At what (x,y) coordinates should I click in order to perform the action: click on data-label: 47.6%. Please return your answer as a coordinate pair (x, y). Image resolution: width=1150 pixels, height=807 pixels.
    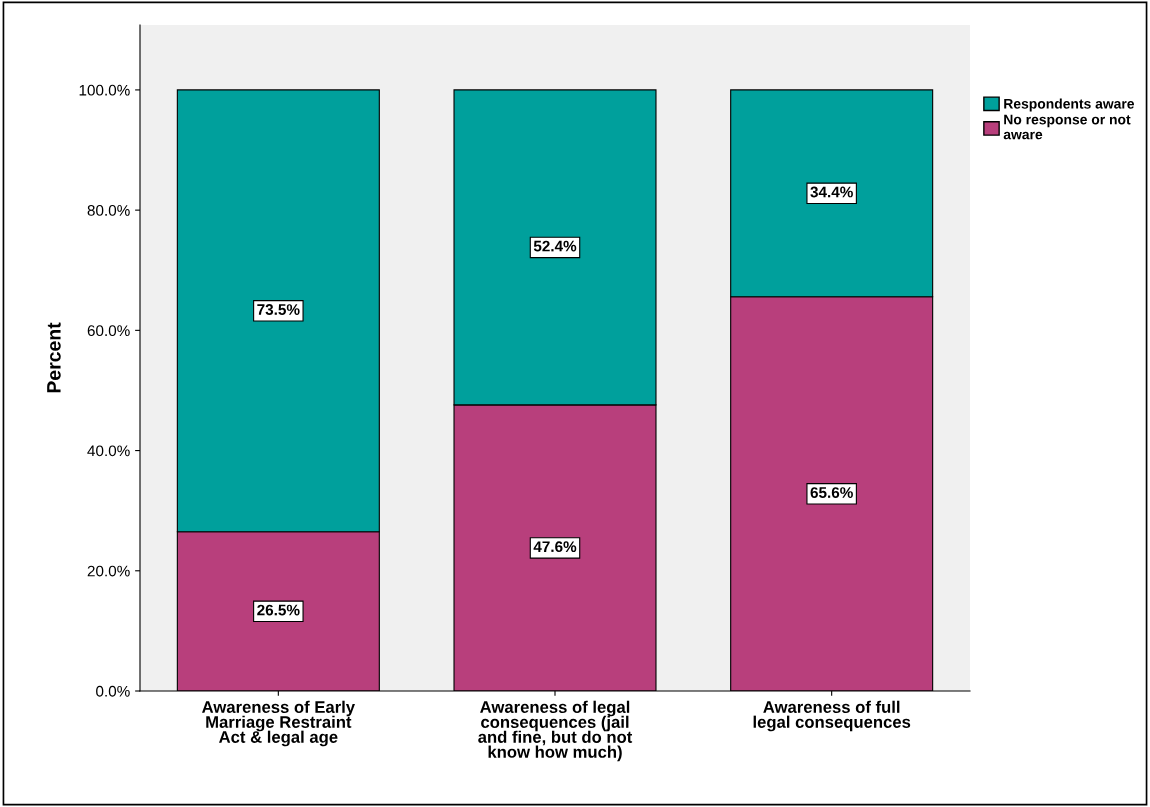
    Looking at the image, I should click on (555, 547).